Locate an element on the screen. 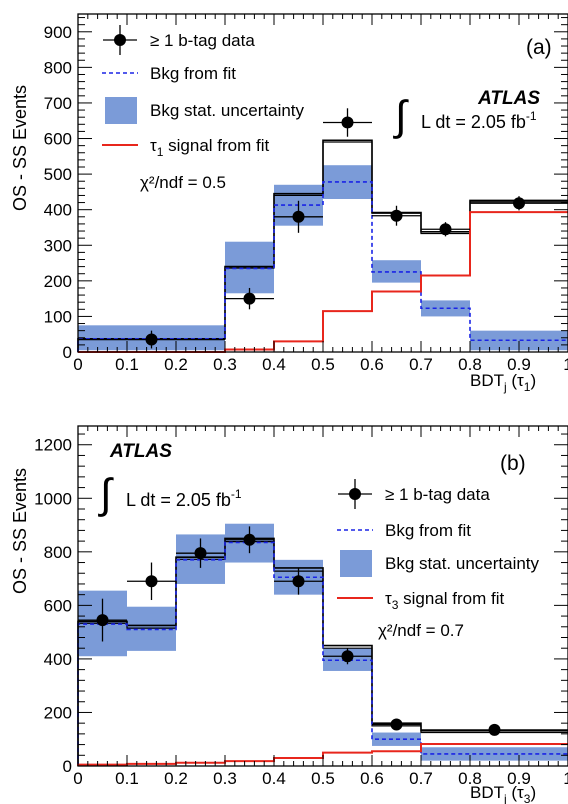  y-tick-label: 1200 is located at coordinates (53, 445).